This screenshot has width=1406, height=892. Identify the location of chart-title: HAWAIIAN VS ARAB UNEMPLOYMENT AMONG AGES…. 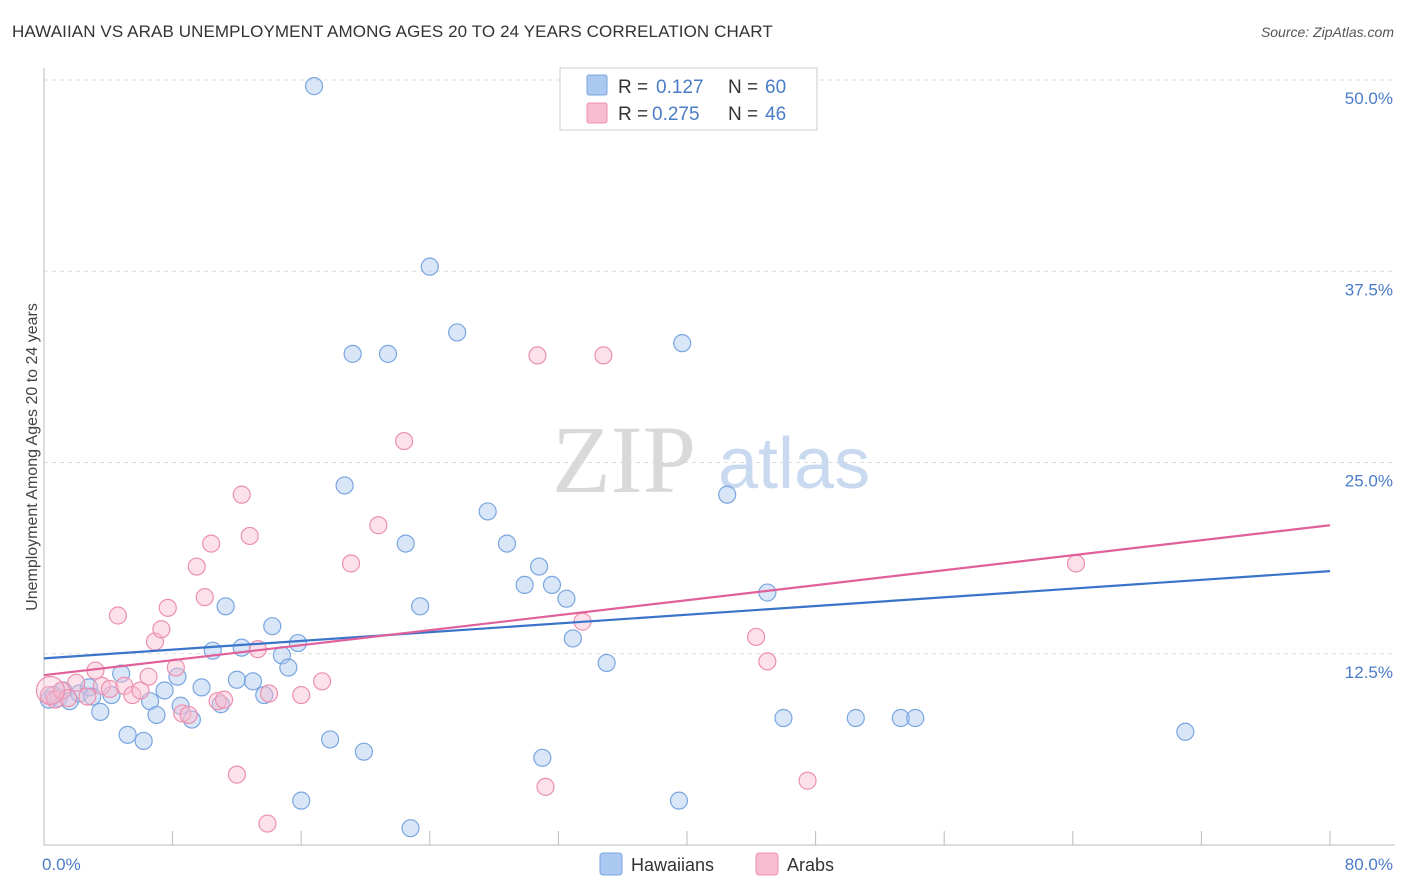
(392, 31).